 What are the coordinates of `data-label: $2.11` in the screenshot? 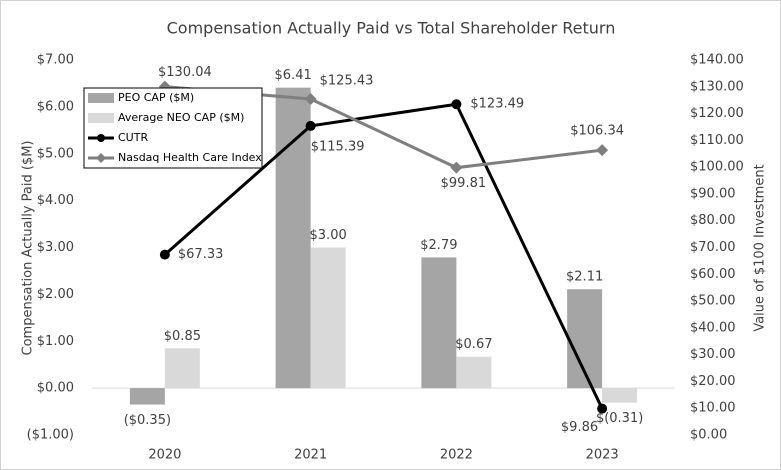 It's located at (584, 277).